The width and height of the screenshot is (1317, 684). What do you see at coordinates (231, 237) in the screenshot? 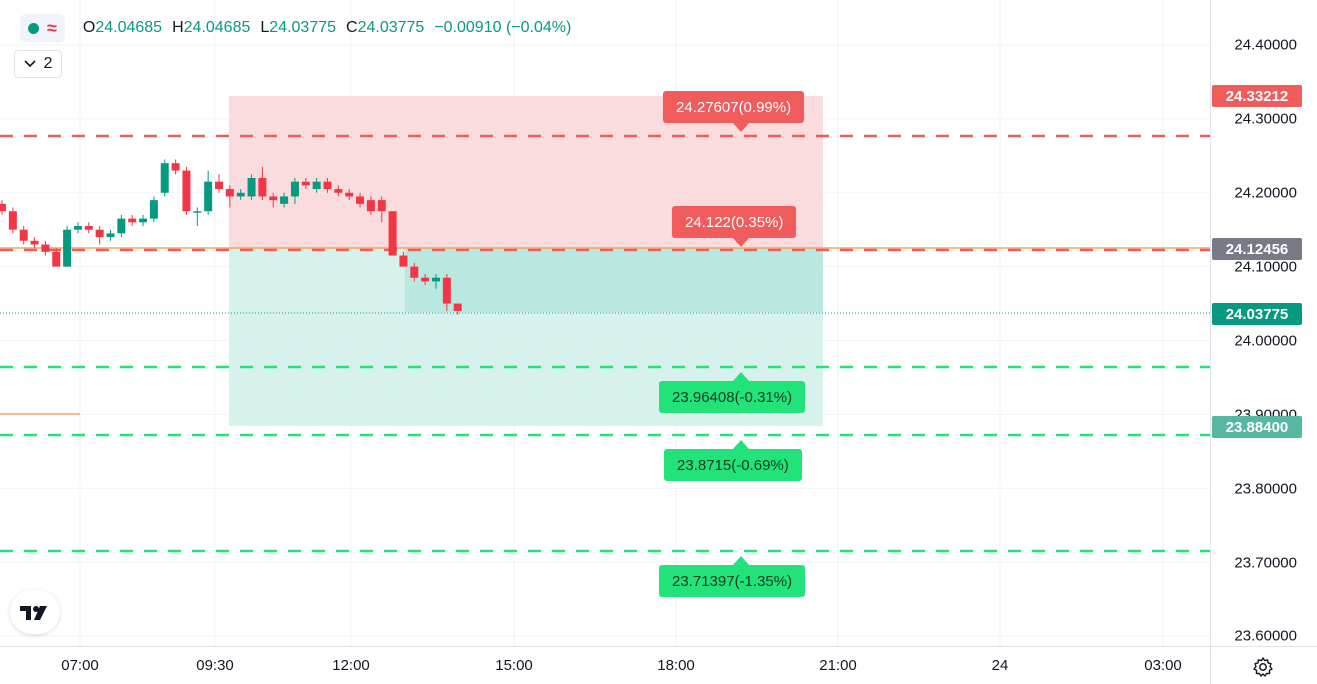
I see `candles` at bounding box center [231, 237].